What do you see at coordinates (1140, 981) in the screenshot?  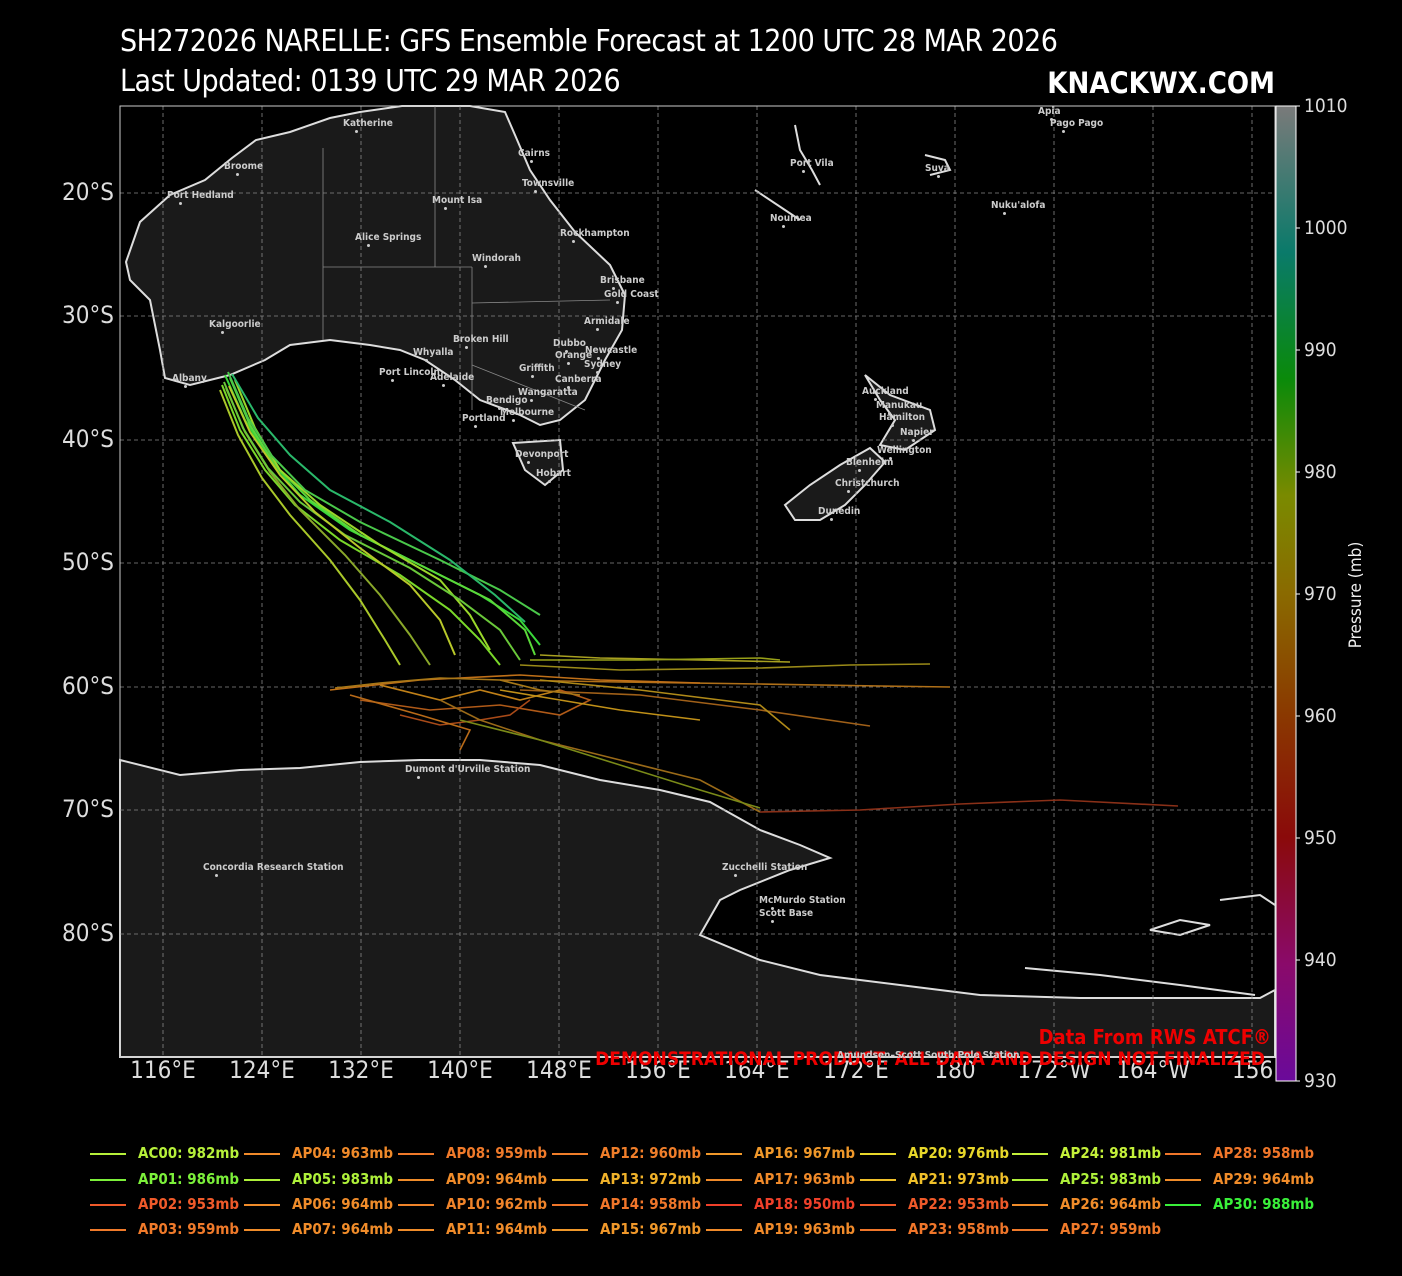 I see `ross-ice-shelf-edge` at bounding box center [1140, 981].